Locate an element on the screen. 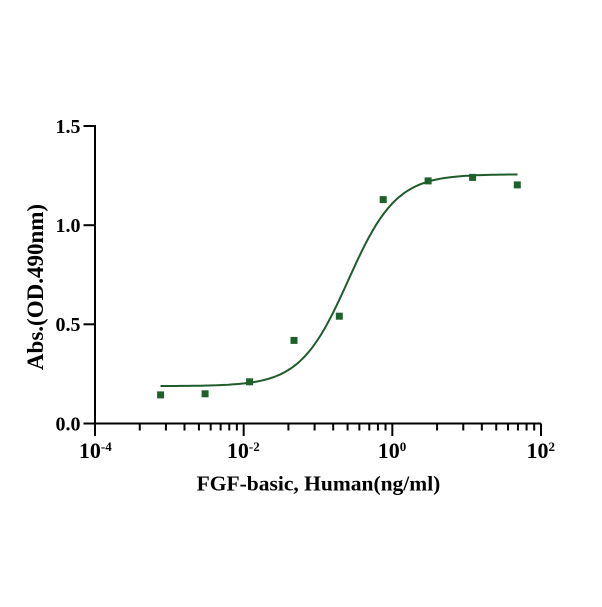 The width and height of the screenshot is (602, 607). svg-text: 0.0 is located at coordinates (68, 424).